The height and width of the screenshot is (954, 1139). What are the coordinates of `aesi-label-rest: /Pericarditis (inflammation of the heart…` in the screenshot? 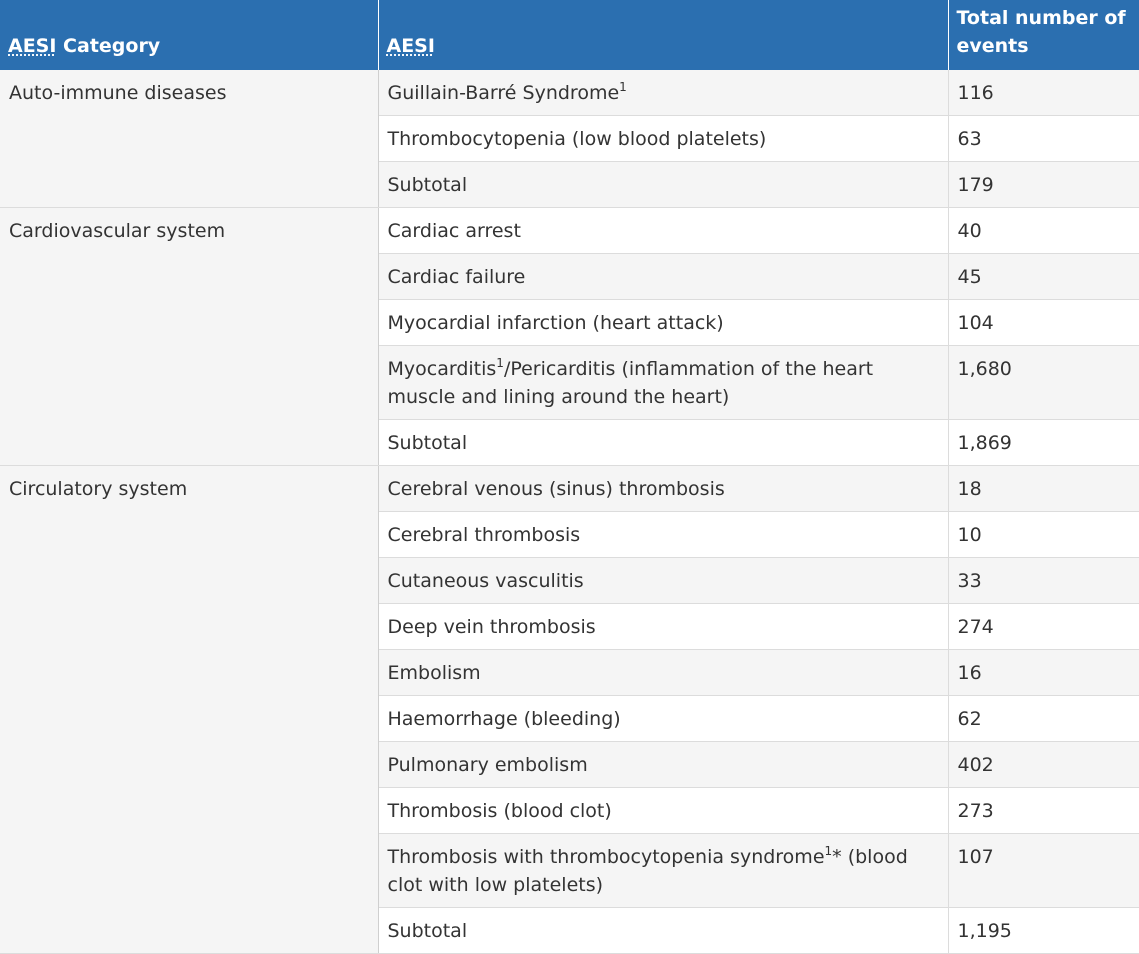 It's located at (630, 383).